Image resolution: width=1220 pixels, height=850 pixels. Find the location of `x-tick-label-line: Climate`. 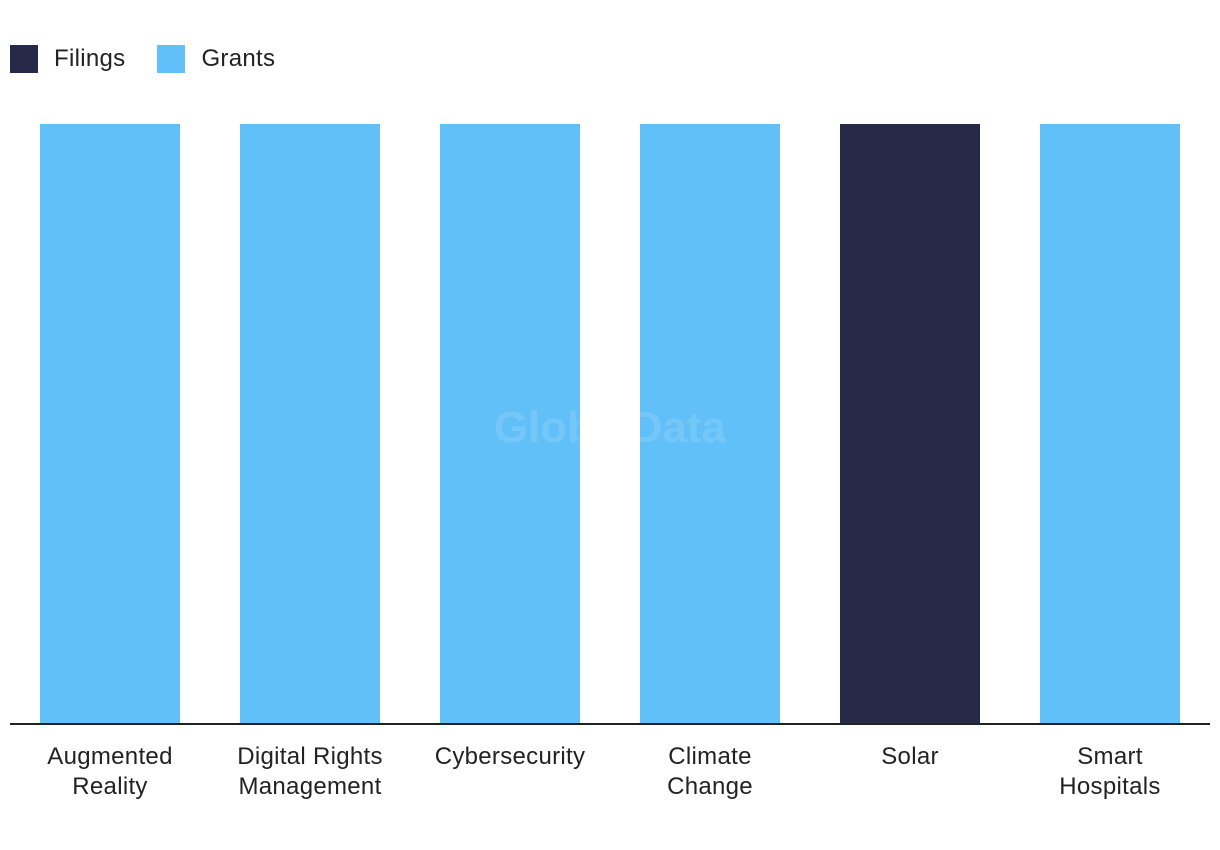

x-tick-label-line: Climate is located at coordinates (709, 756).